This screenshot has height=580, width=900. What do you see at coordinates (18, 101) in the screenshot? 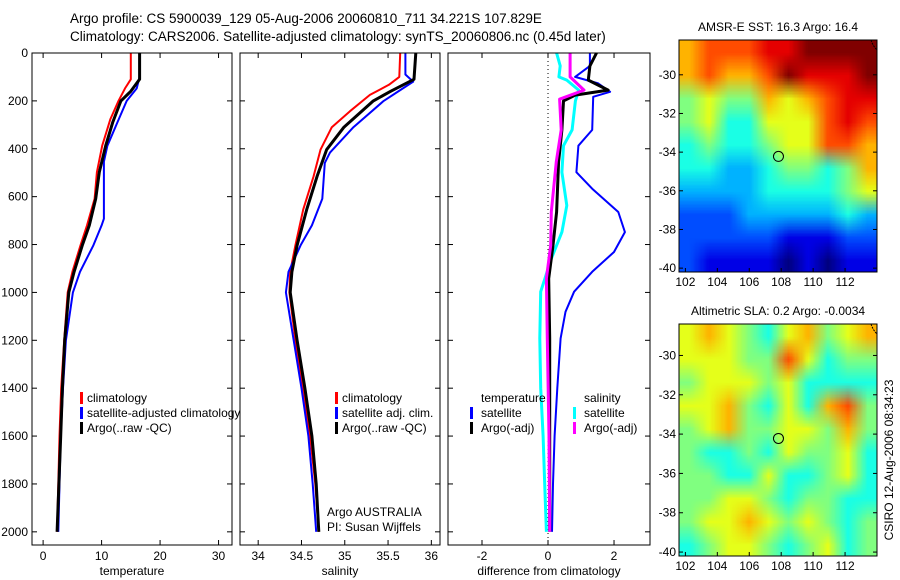
I see `y-tick-label: 200` at bounding box center [18, 101].